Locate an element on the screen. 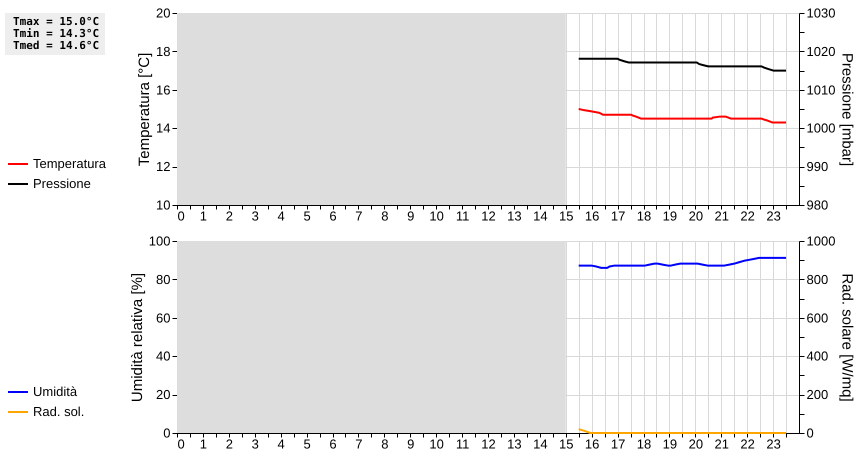 This screenshot has width=860, height=460. y-tick-label: 12 is located at coordinates (163, 166).